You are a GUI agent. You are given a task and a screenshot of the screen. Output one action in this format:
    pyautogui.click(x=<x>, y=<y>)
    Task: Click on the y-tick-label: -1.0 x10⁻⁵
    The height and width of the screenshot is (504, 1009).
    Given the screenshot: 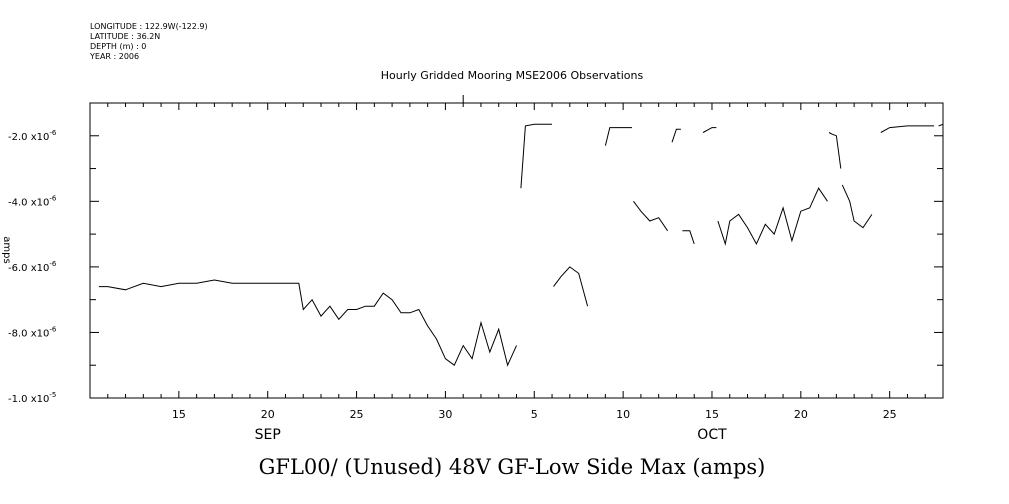 What is the action you would take?
    pyautogui.click(x=32, y=398)
    